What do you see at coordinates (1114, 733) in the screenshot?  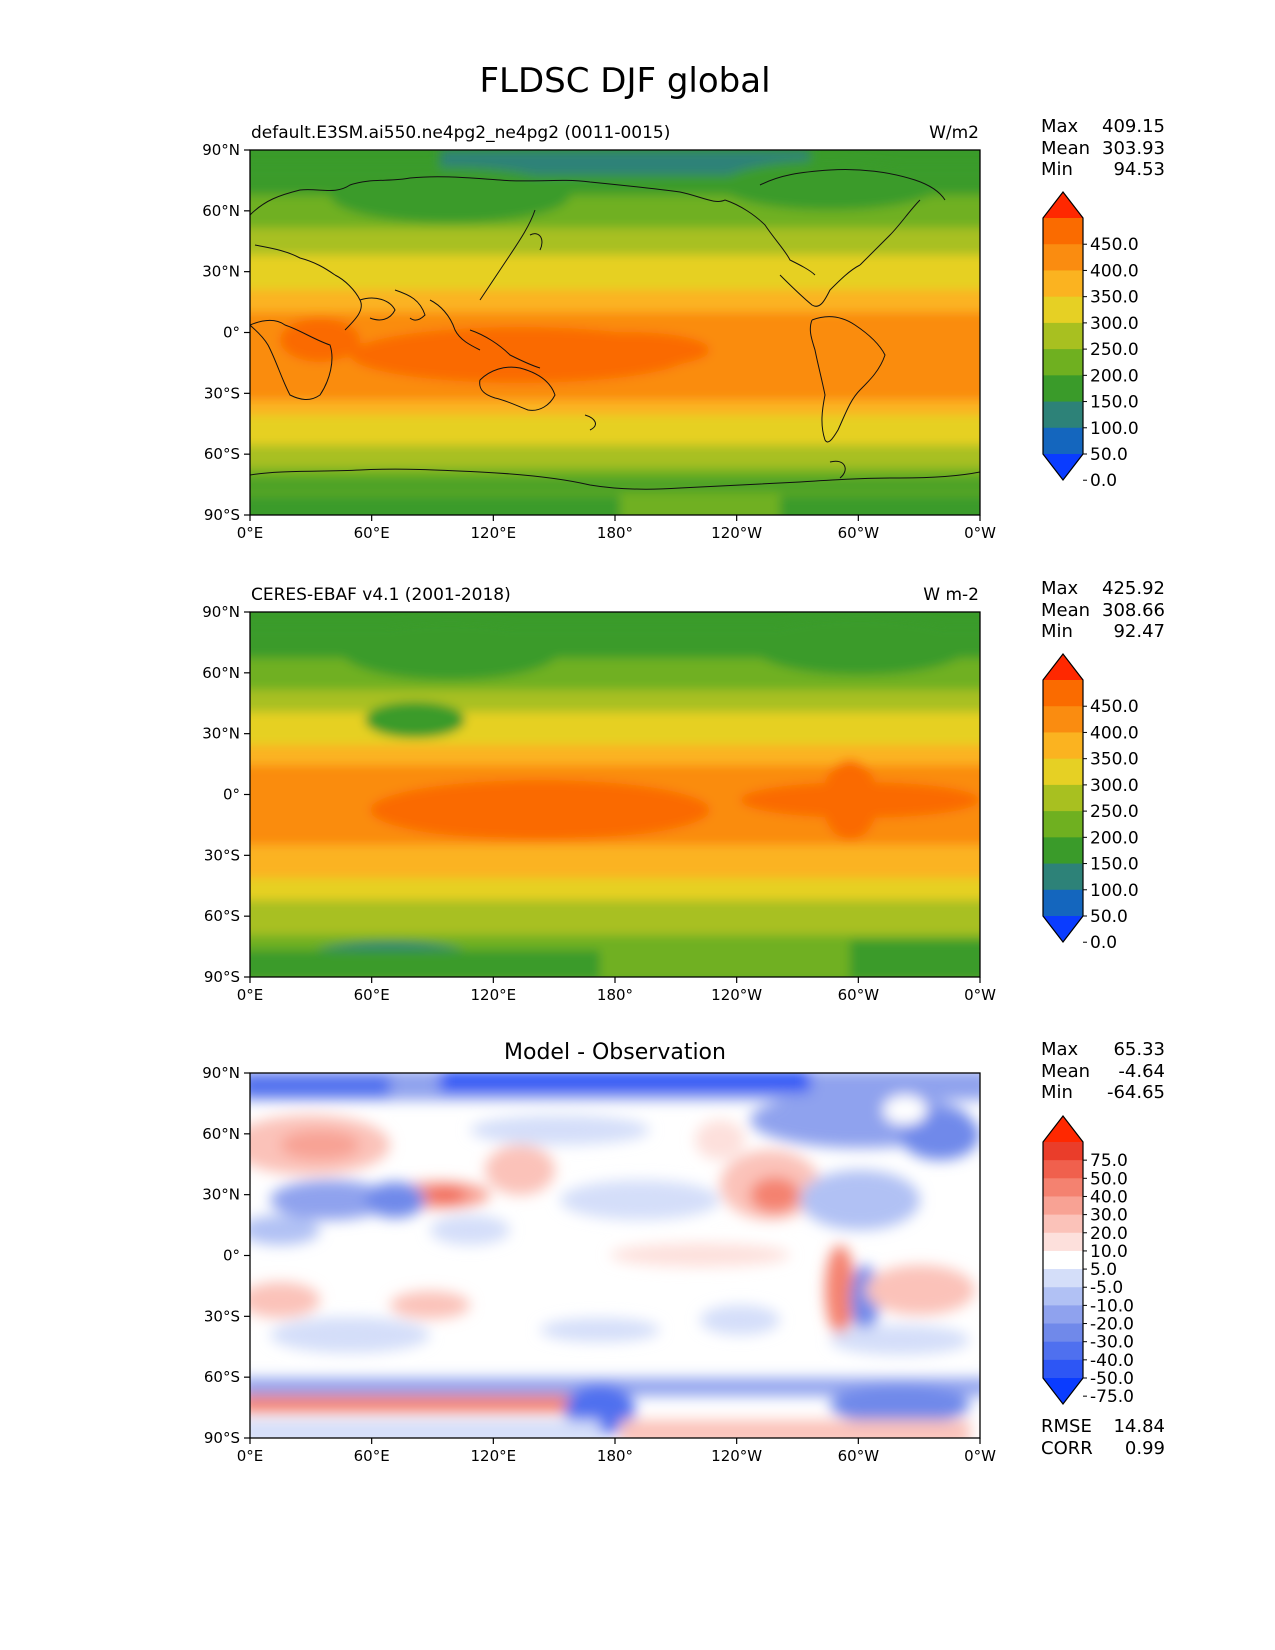 I see `colorbar-label: 400.0` at bounding box center [1114, 733].